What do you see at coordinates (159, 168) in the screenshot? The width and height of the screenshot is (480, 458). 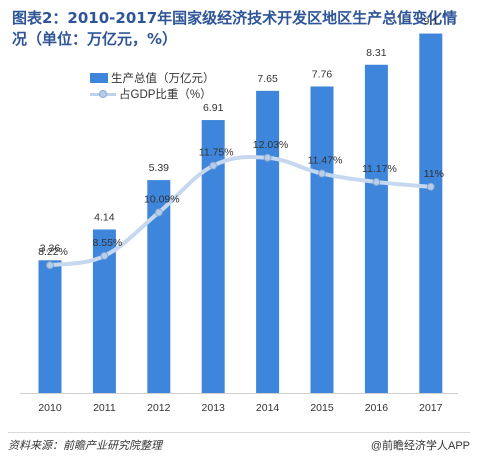 I see `bar-value-label-2012: 5.39` at bounding box center [159, 168].